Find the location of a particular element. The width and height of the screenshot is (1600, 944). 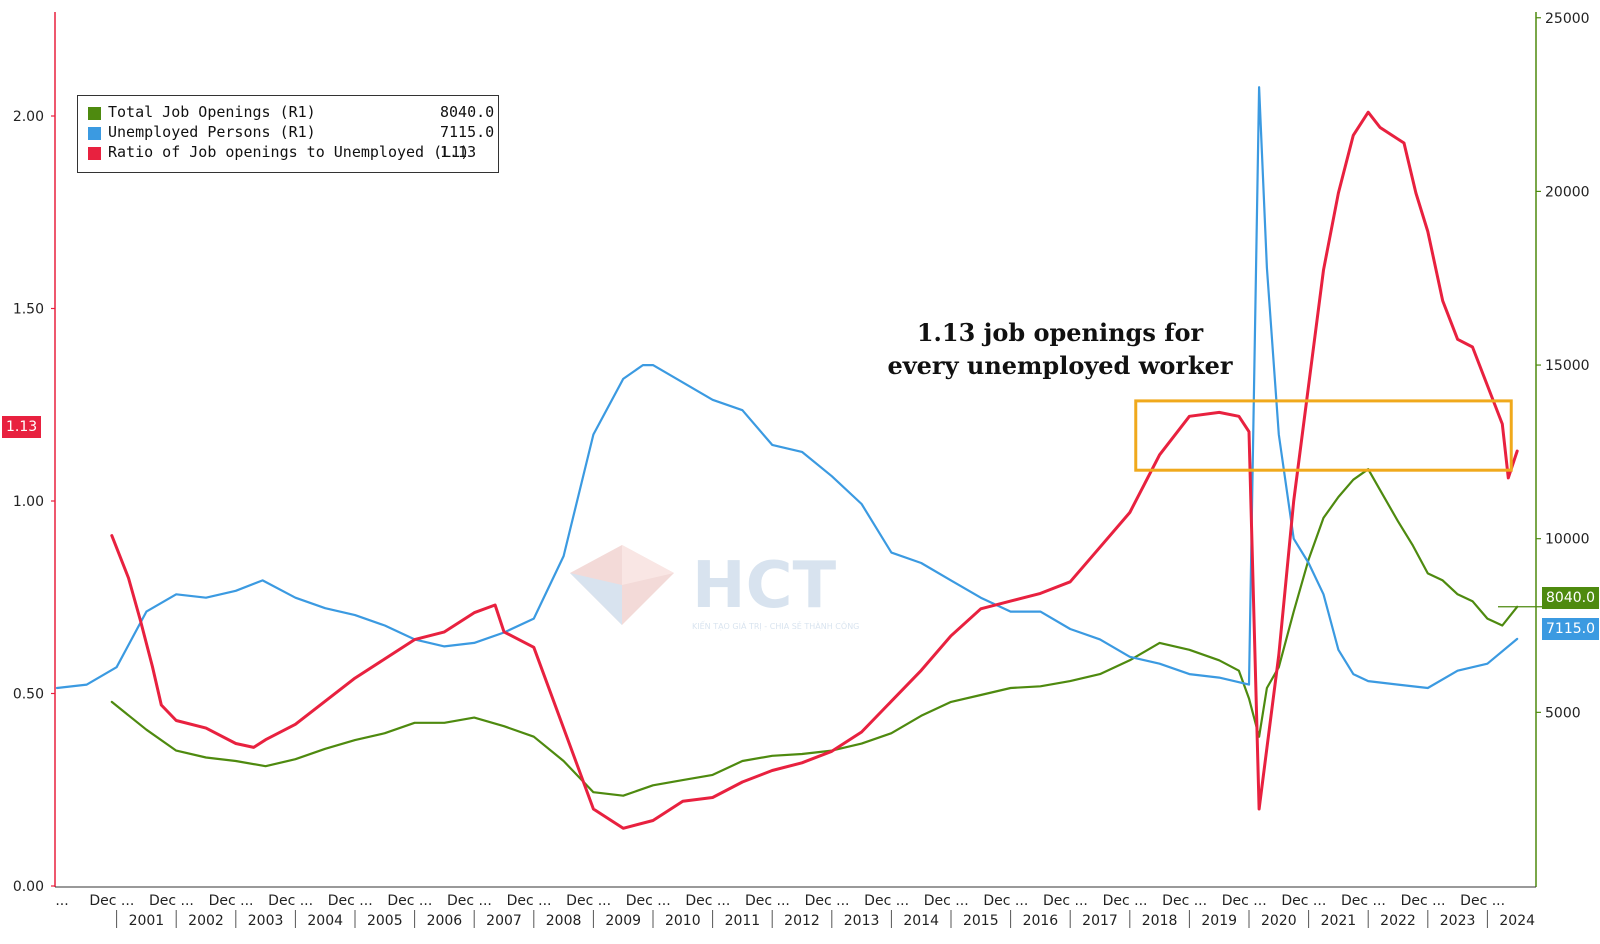

left-tick-label: 0.50 is located at coordinates (28, 695).